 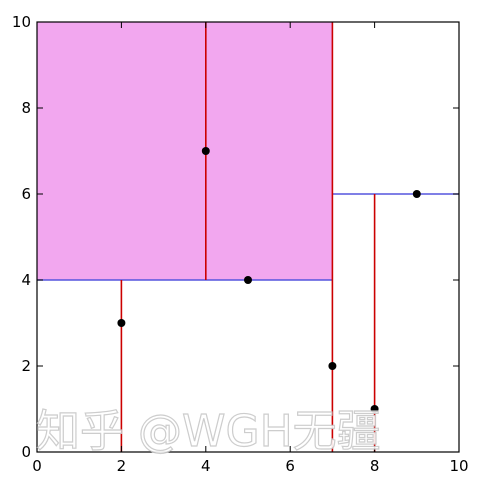 I want to click on y-tick-label: 2, so click(x=26, y=366).